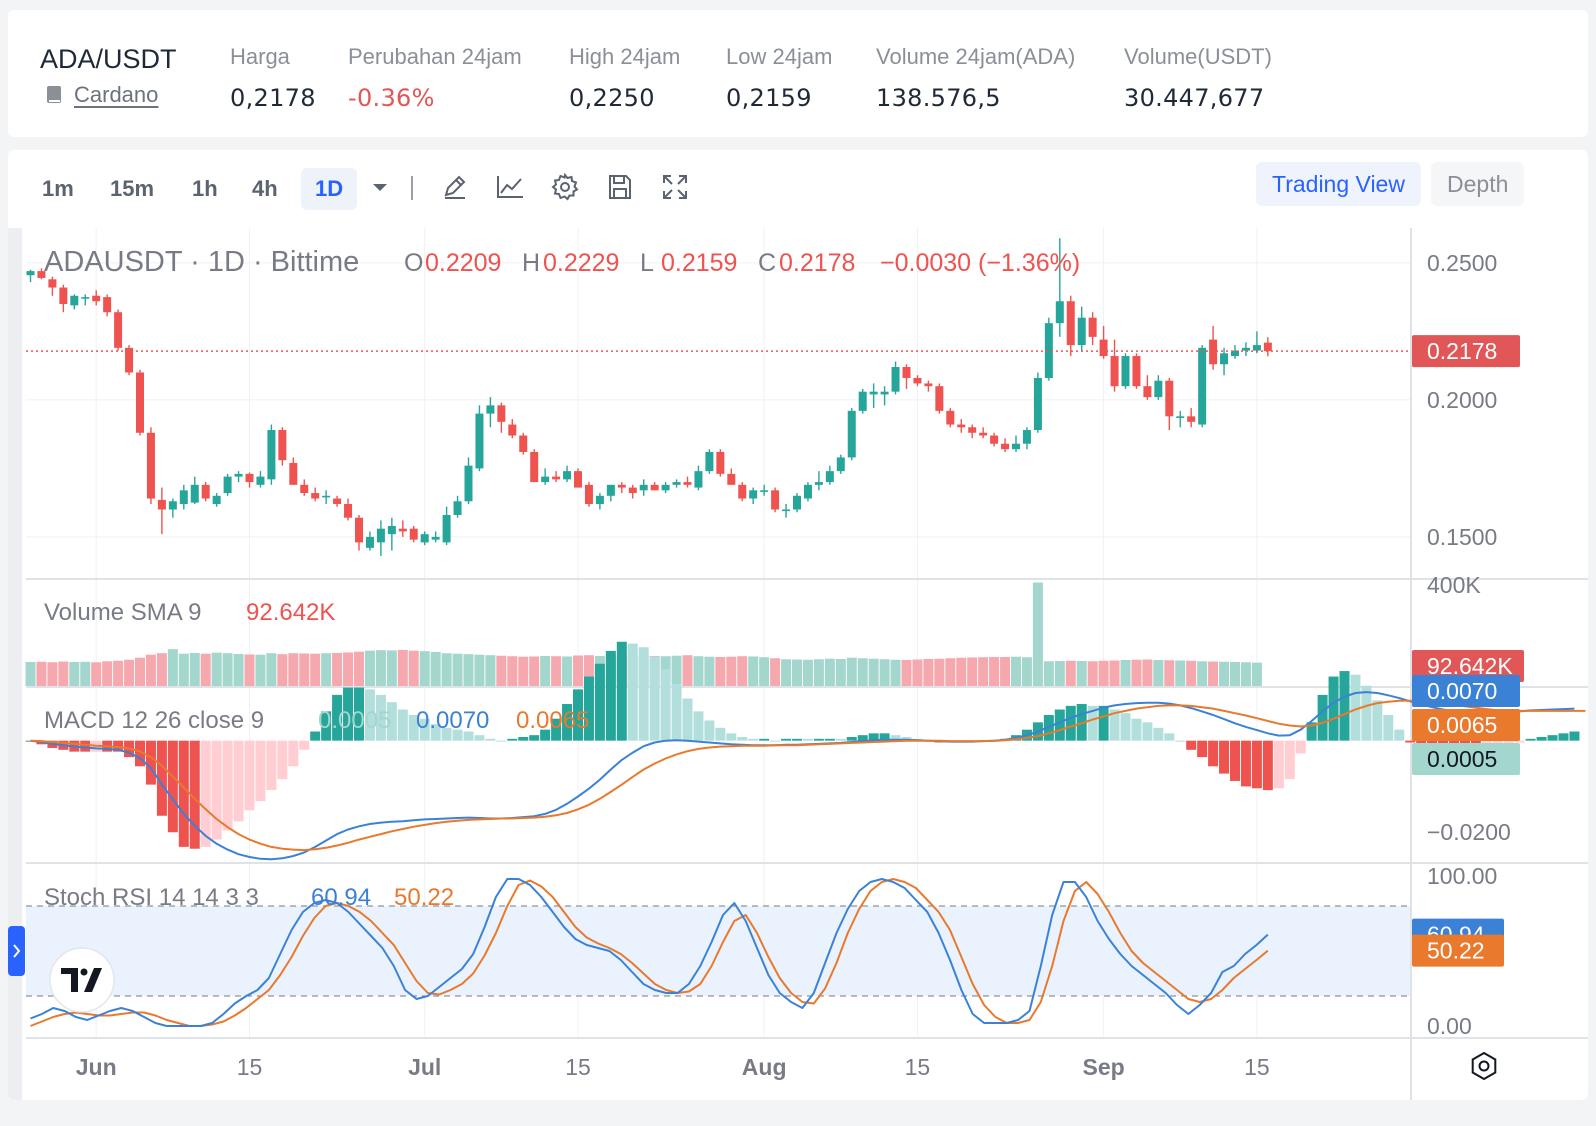  I want to click on depth-tab: Depth, so click(1478, 184).